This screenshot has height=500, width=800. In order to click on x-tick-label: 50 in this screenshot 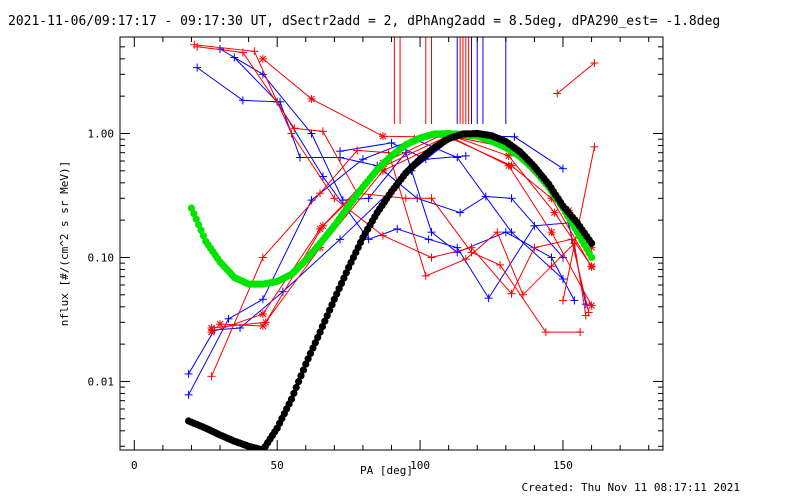, I will do `click(277, 465)`.